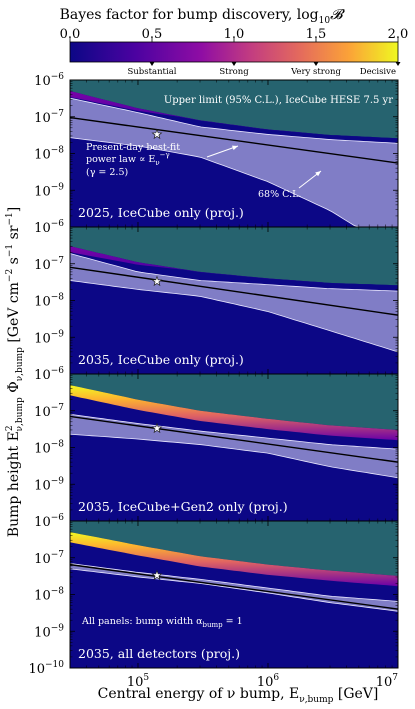  Describe the element at coordinates (387, 681) in the screenshot. I see `x-tick-label: 10⁷` at that location.